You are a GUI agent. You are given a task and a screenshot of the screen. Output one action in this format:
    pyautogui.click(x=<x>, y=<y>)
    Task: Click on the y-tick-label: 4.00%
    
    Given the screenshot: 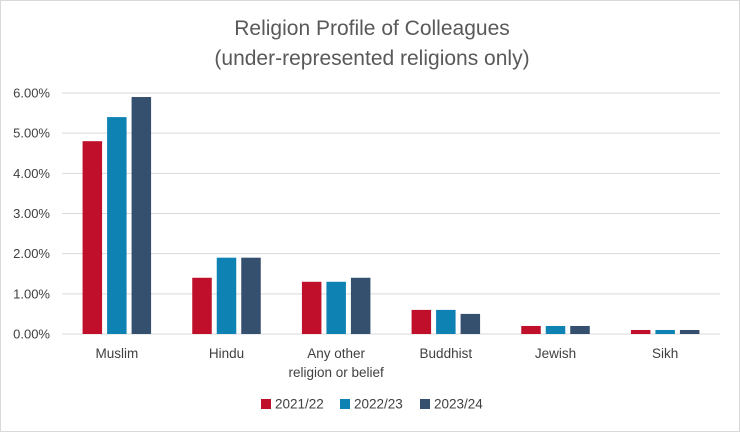 What is the action you would take?
    pyautogui.click(x=31, y=173)
    